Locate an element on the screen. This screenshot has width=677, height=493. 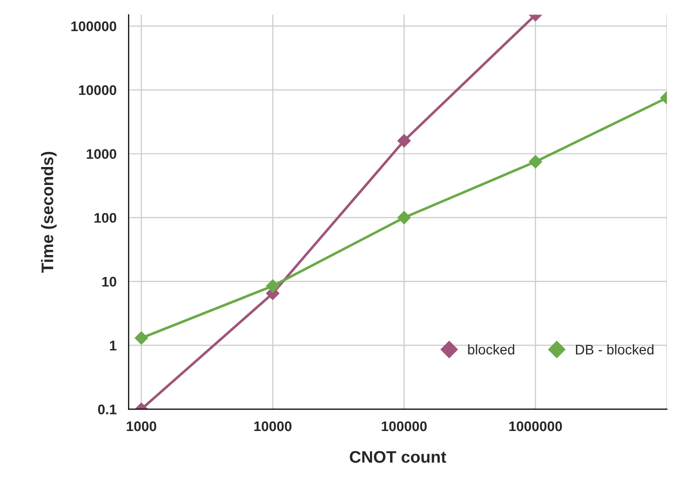
x-tick-label: 100000 is located at coordinates (404, 426).